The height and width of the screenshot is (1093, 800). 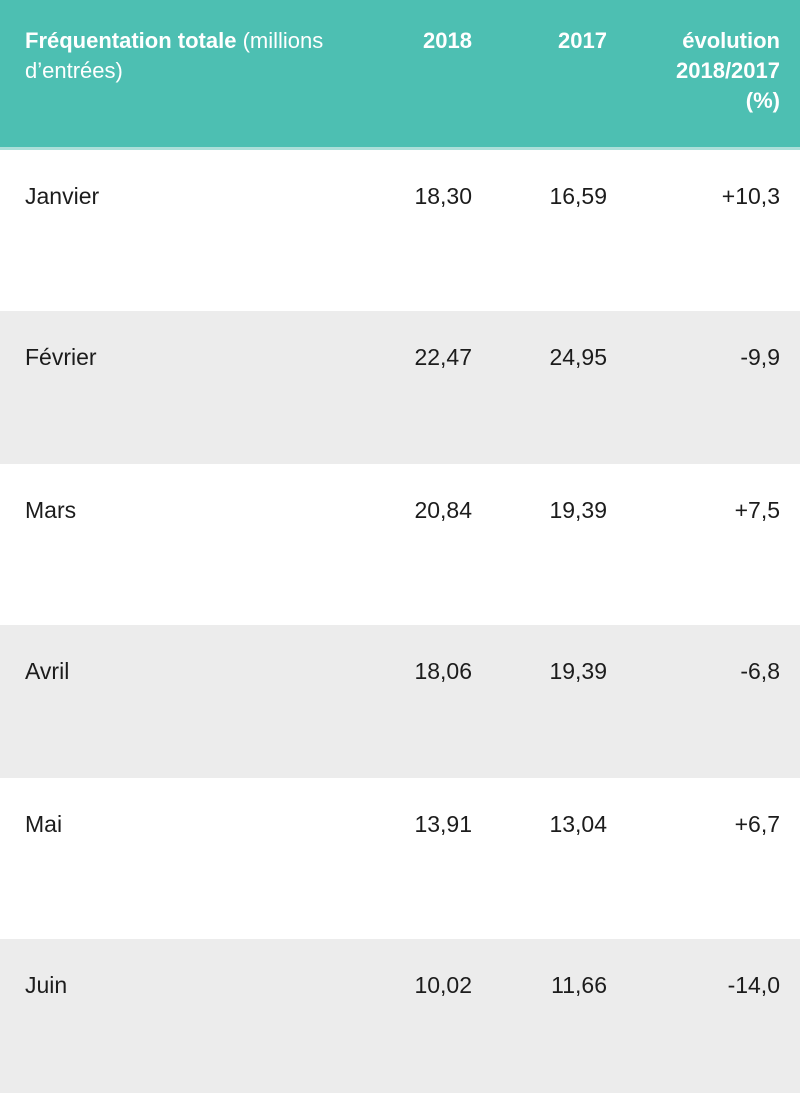 I want to click on header-col-evolution: évolution 2018/2017 (%), so click(x=703, y=86).